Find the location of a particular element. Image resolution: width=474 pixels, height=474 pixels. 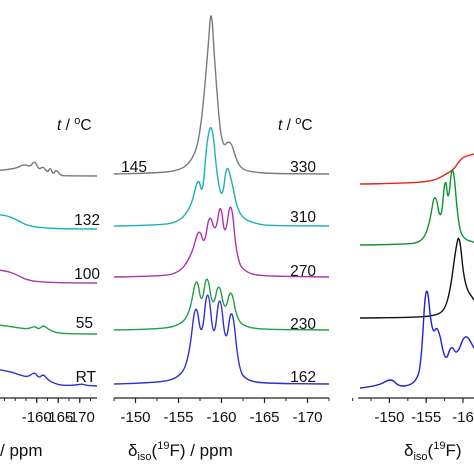

series-label: RT is located at coordinates (86, 377).